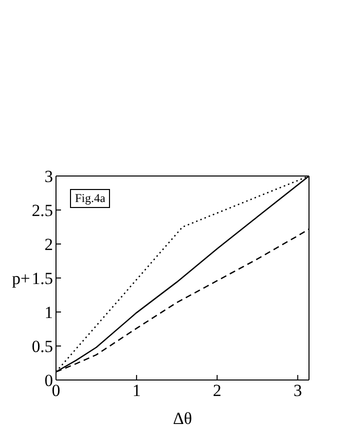 The width and height of the screenshot is (337, 436). What do you see at coordinates (90, 198) in the screenshot?
I see `note-box: Fig.4a` at bounding box center [90, 198].